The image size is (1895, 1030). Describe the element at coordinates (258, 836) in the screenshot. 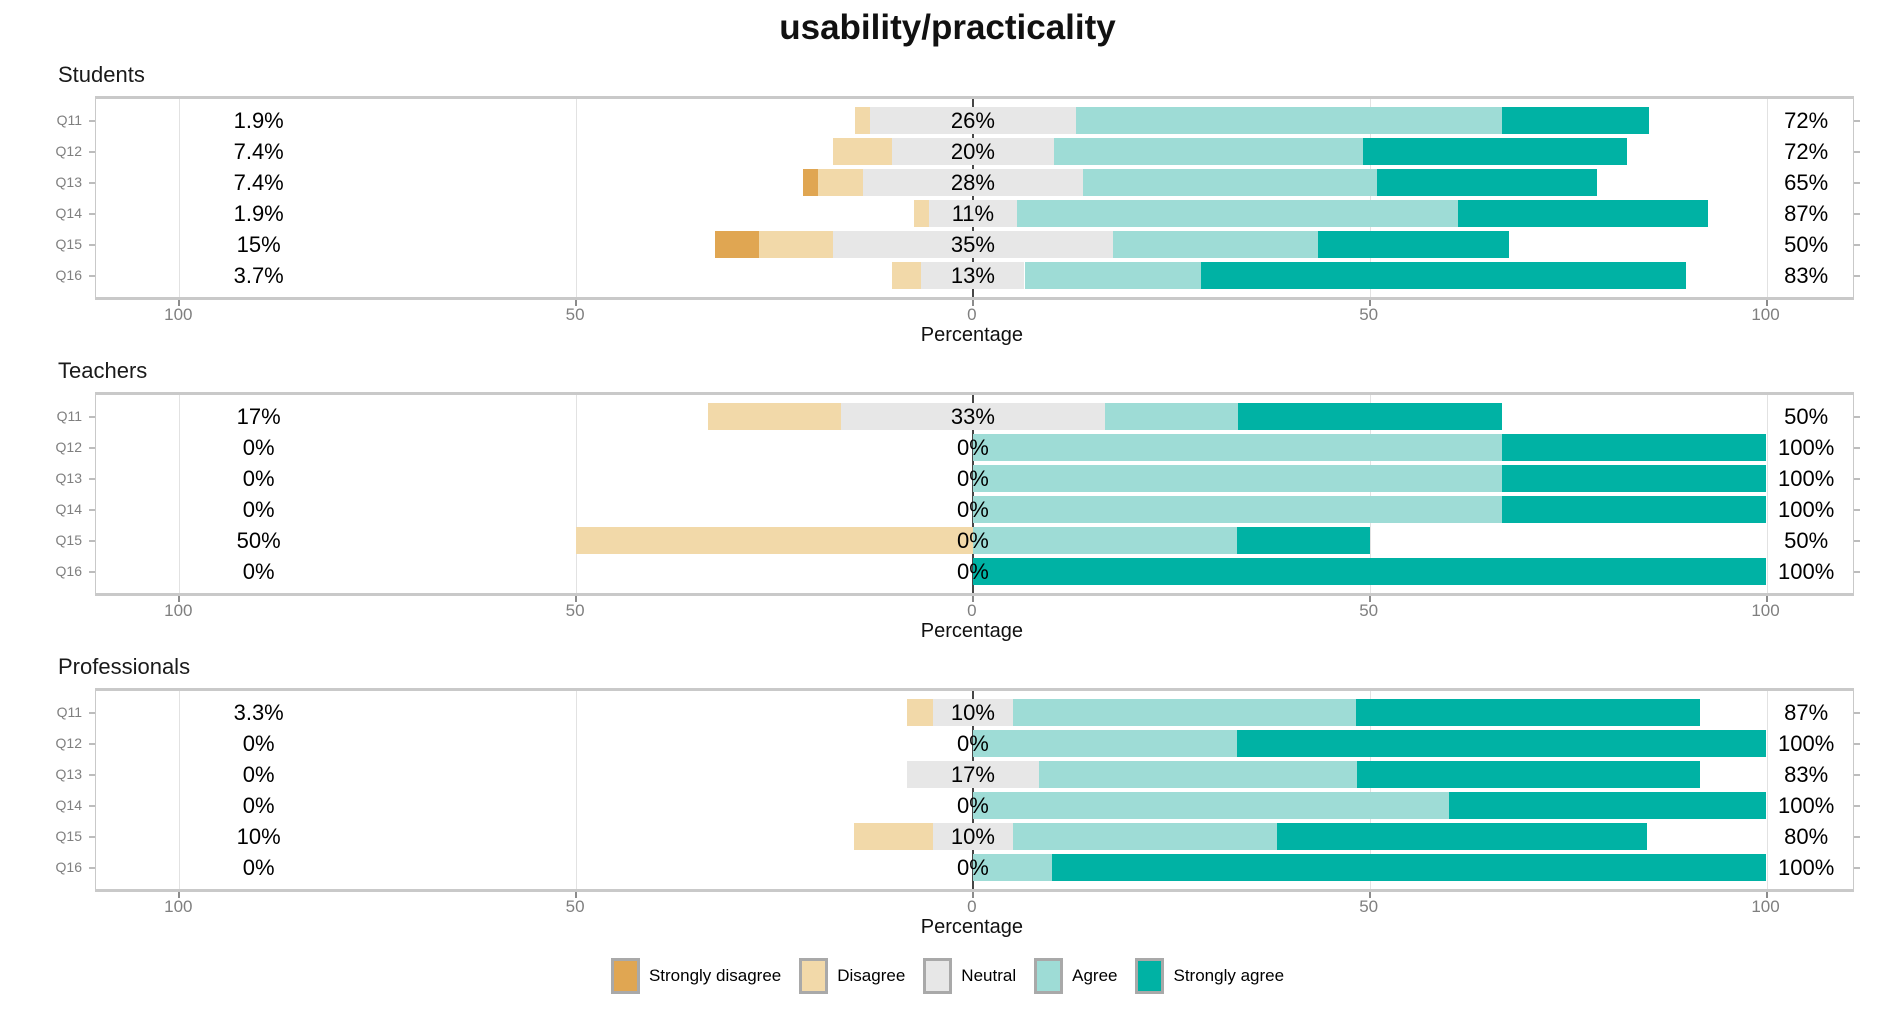

I see `value-label-left: 10%` at that location.